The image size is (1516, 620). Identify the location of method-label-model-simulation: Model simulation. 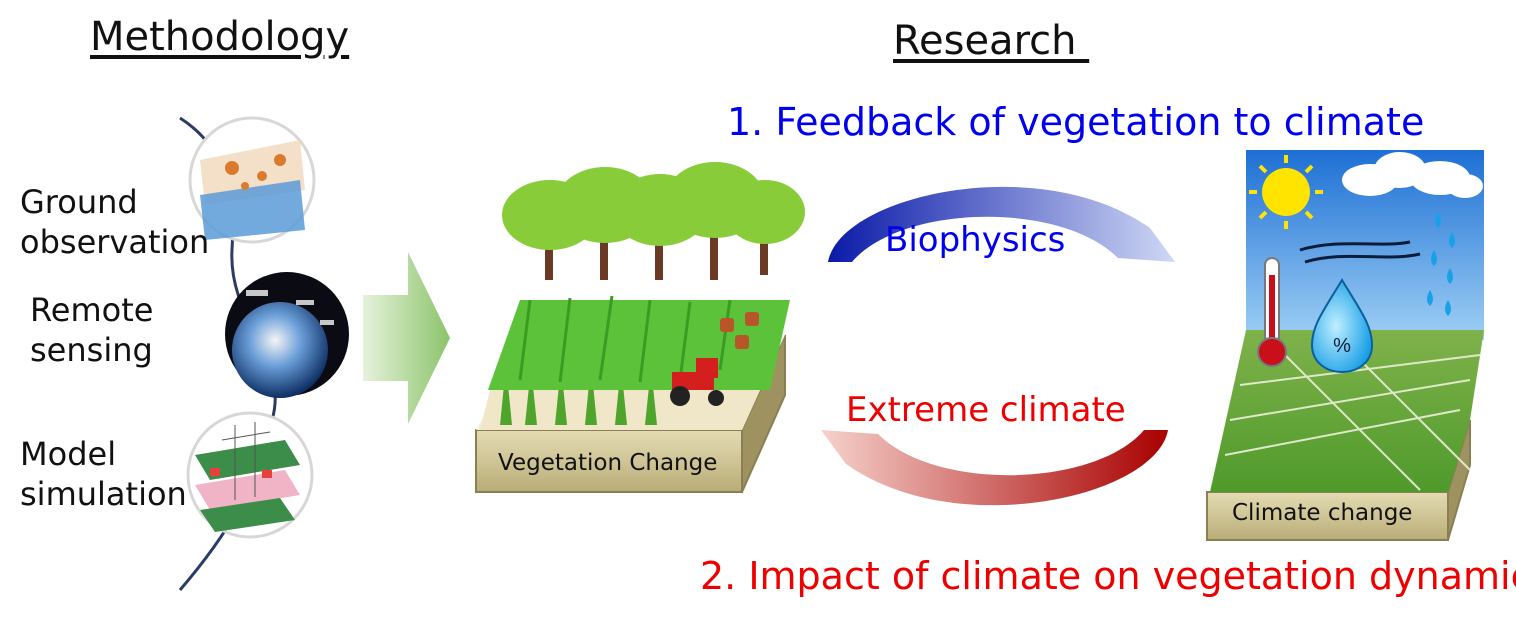
(103, 474).